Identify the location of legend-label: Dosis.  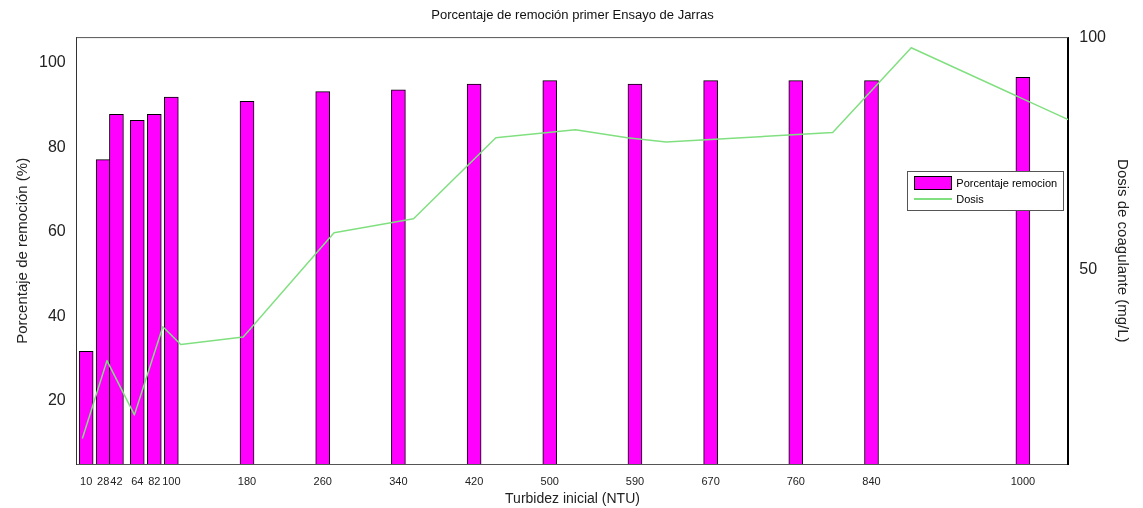
(970, 198).